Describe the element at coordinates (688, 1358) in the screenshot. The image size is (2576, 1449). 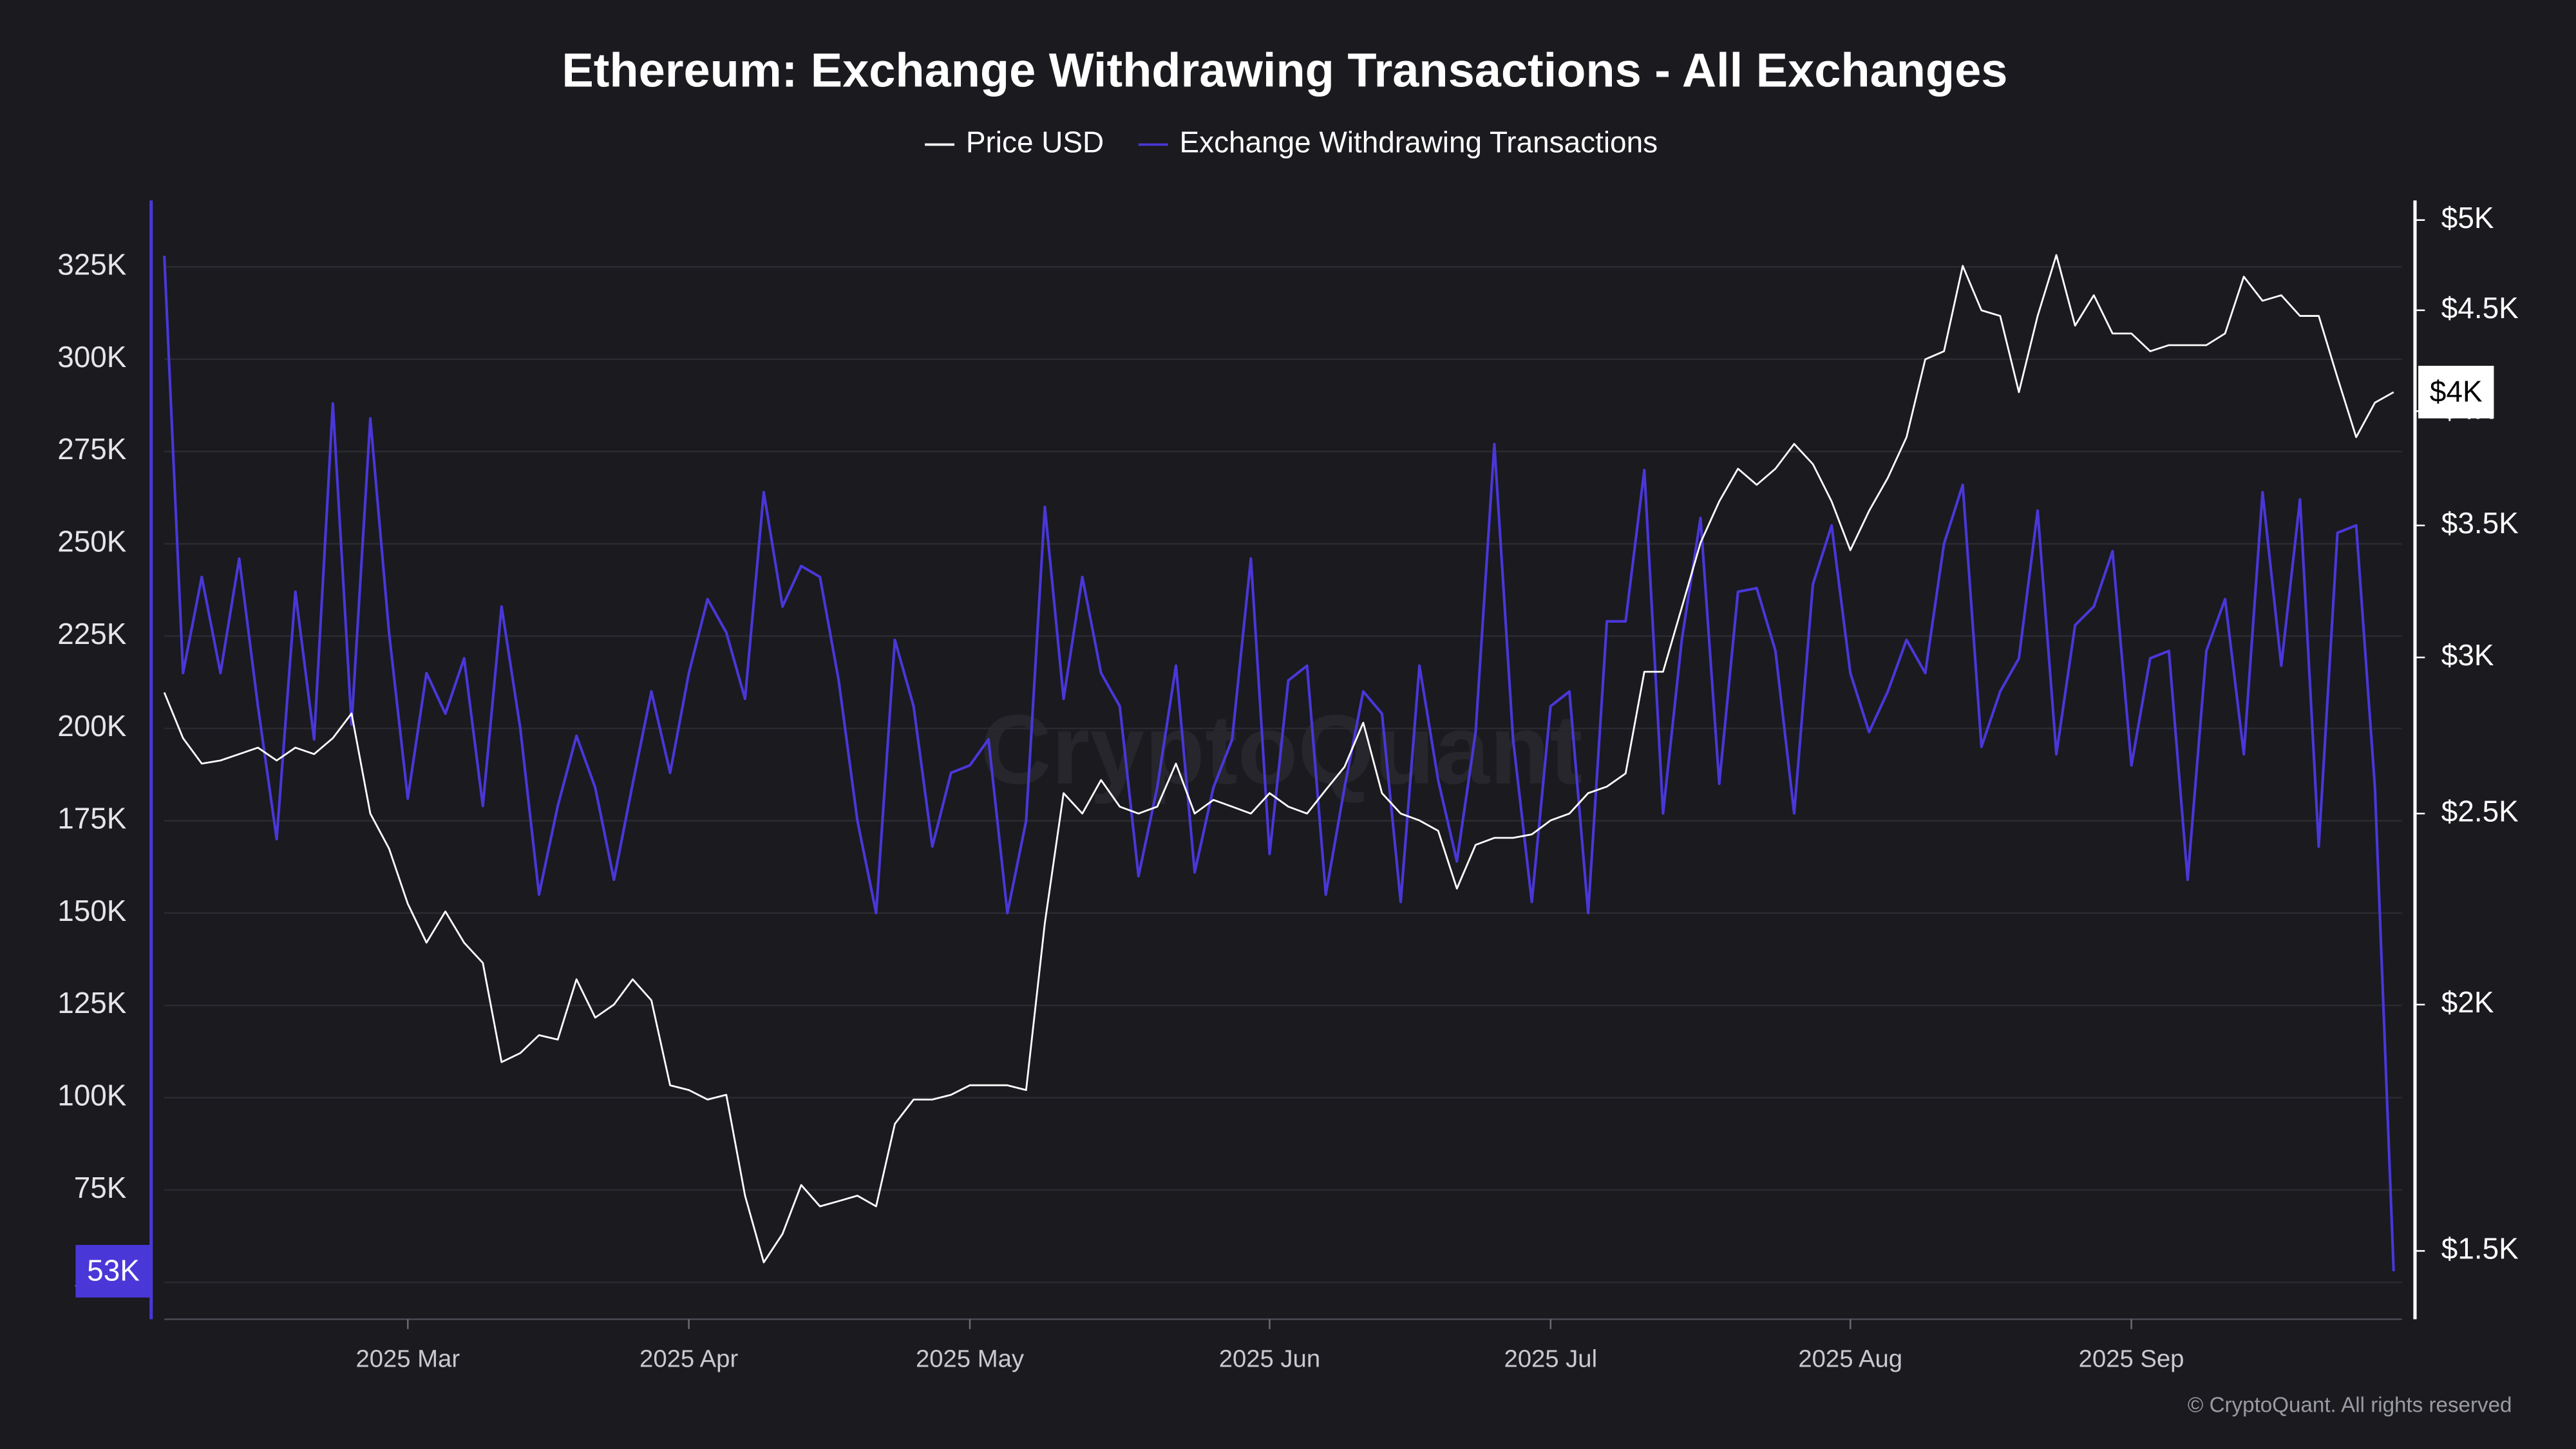
I see `x-tick-label: 2025 Apr` at that location.